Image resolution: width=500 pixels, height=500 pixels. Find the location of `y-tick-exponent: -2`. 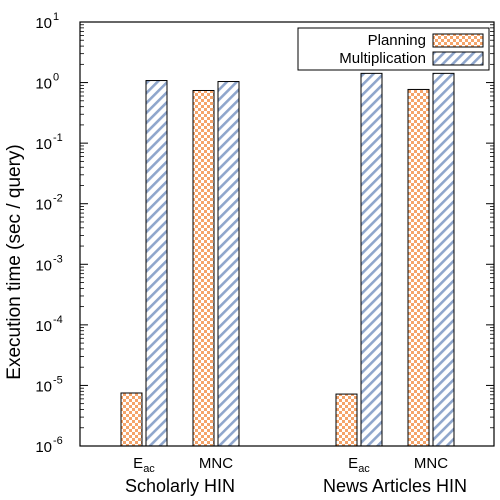

y-tick-exponent: -2 is located at coordinates (58, 199).